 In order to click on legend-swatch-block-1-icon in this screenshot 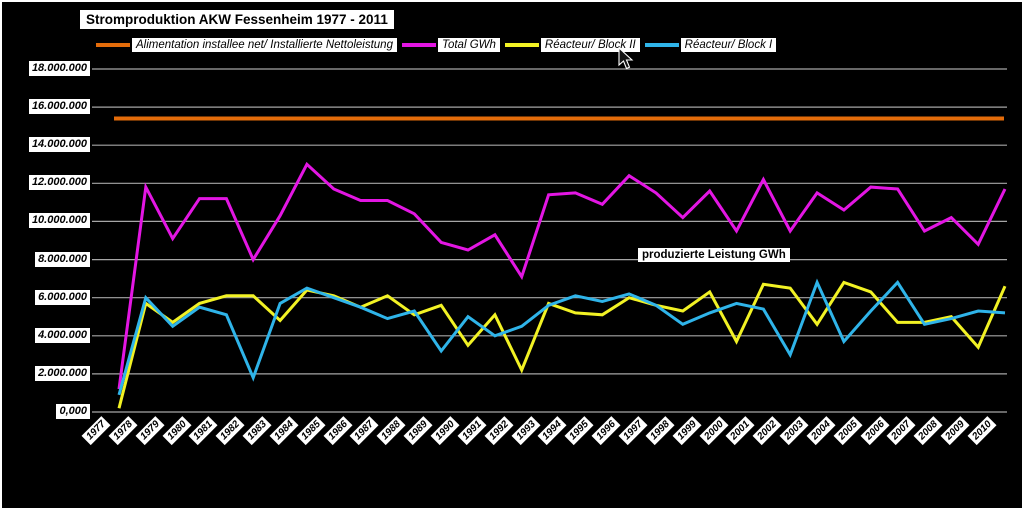, I will do `click(661, 45)`.